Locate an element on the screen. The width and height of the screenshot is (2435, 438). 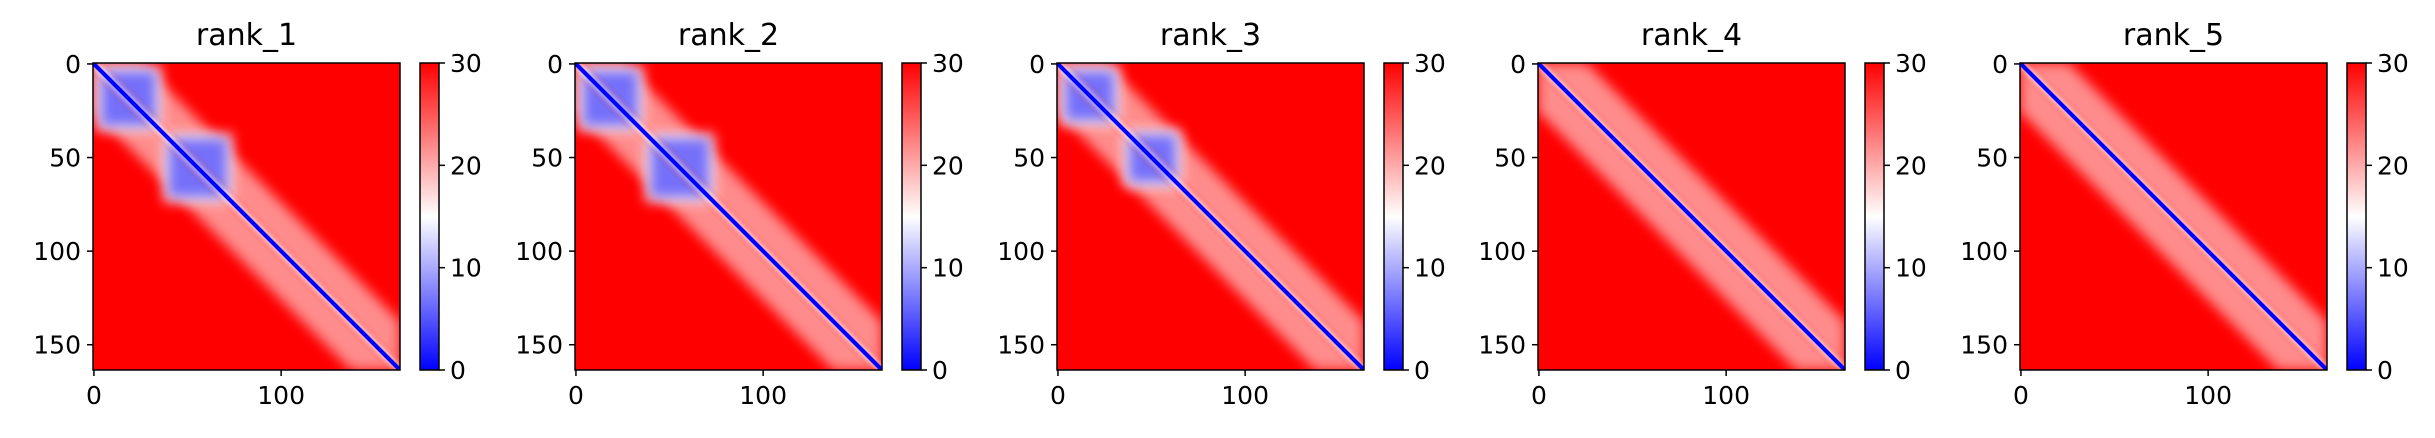
panel-title: rank_4 is located at coordinates (1691, 35).